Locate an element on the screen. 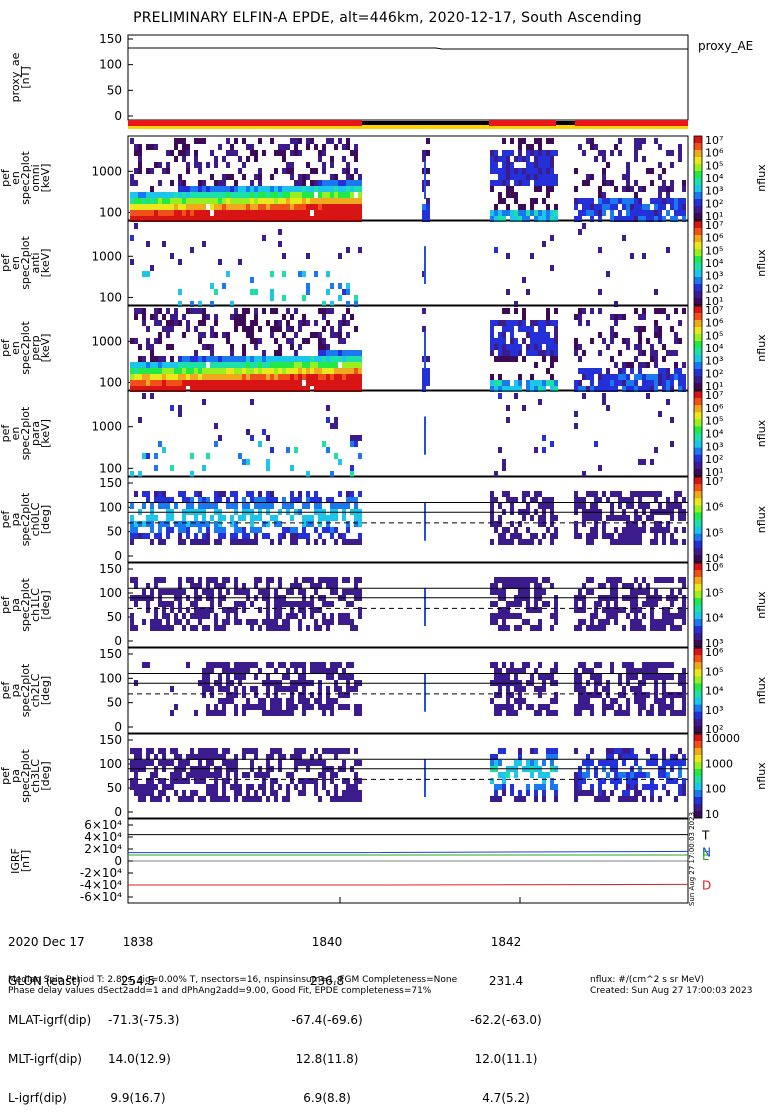  colorbar-label-1: nflux is located at coordinates (761, 178).